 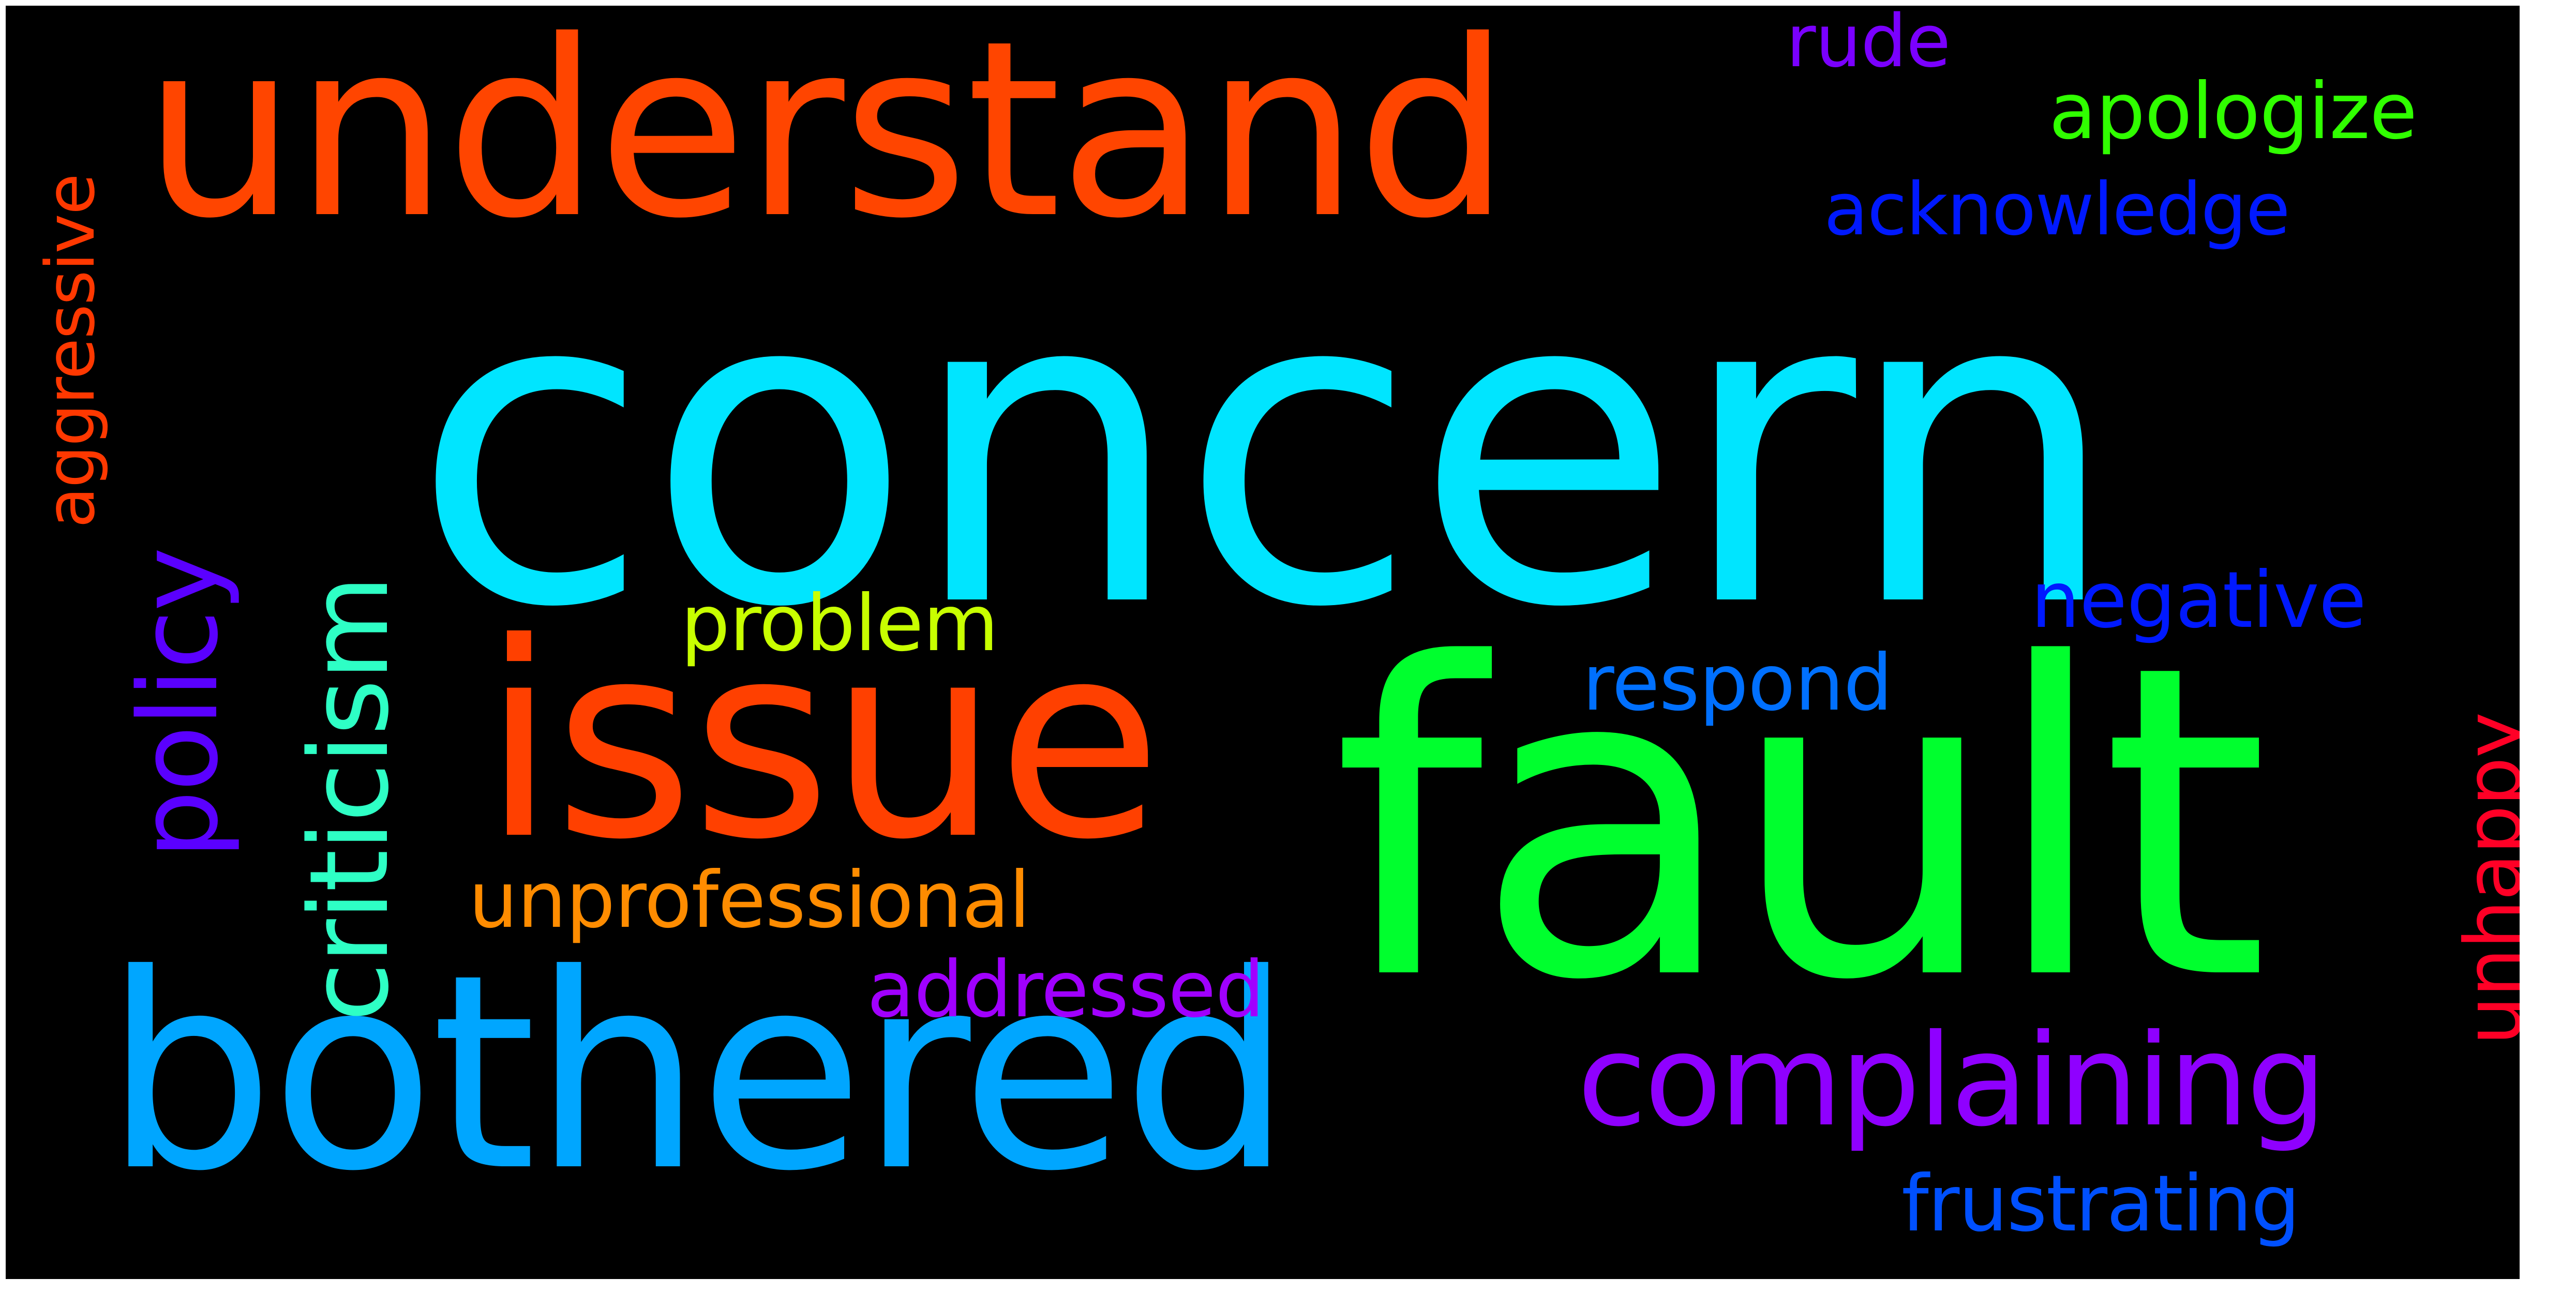 I want to click on word-aggressive: aggressive, so click(x=70, y=351).